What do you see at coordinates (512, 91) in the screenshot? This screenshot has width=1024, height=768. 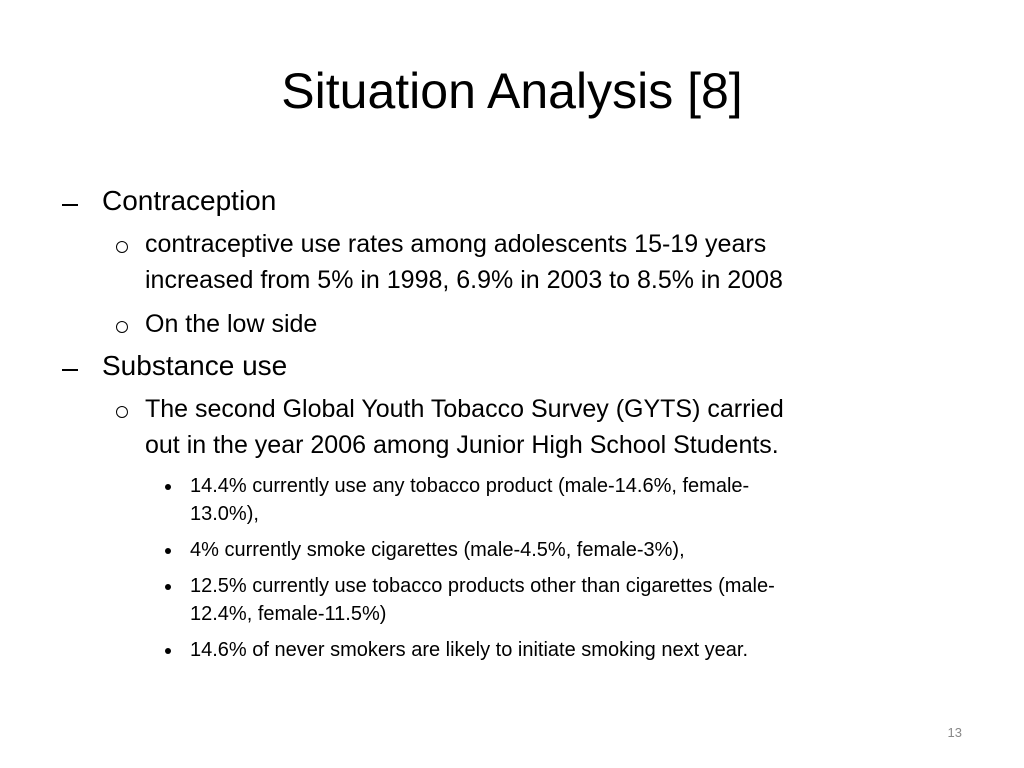 I see `slide-title: Situation Analysis [8]` at bounding box center [512, 91].